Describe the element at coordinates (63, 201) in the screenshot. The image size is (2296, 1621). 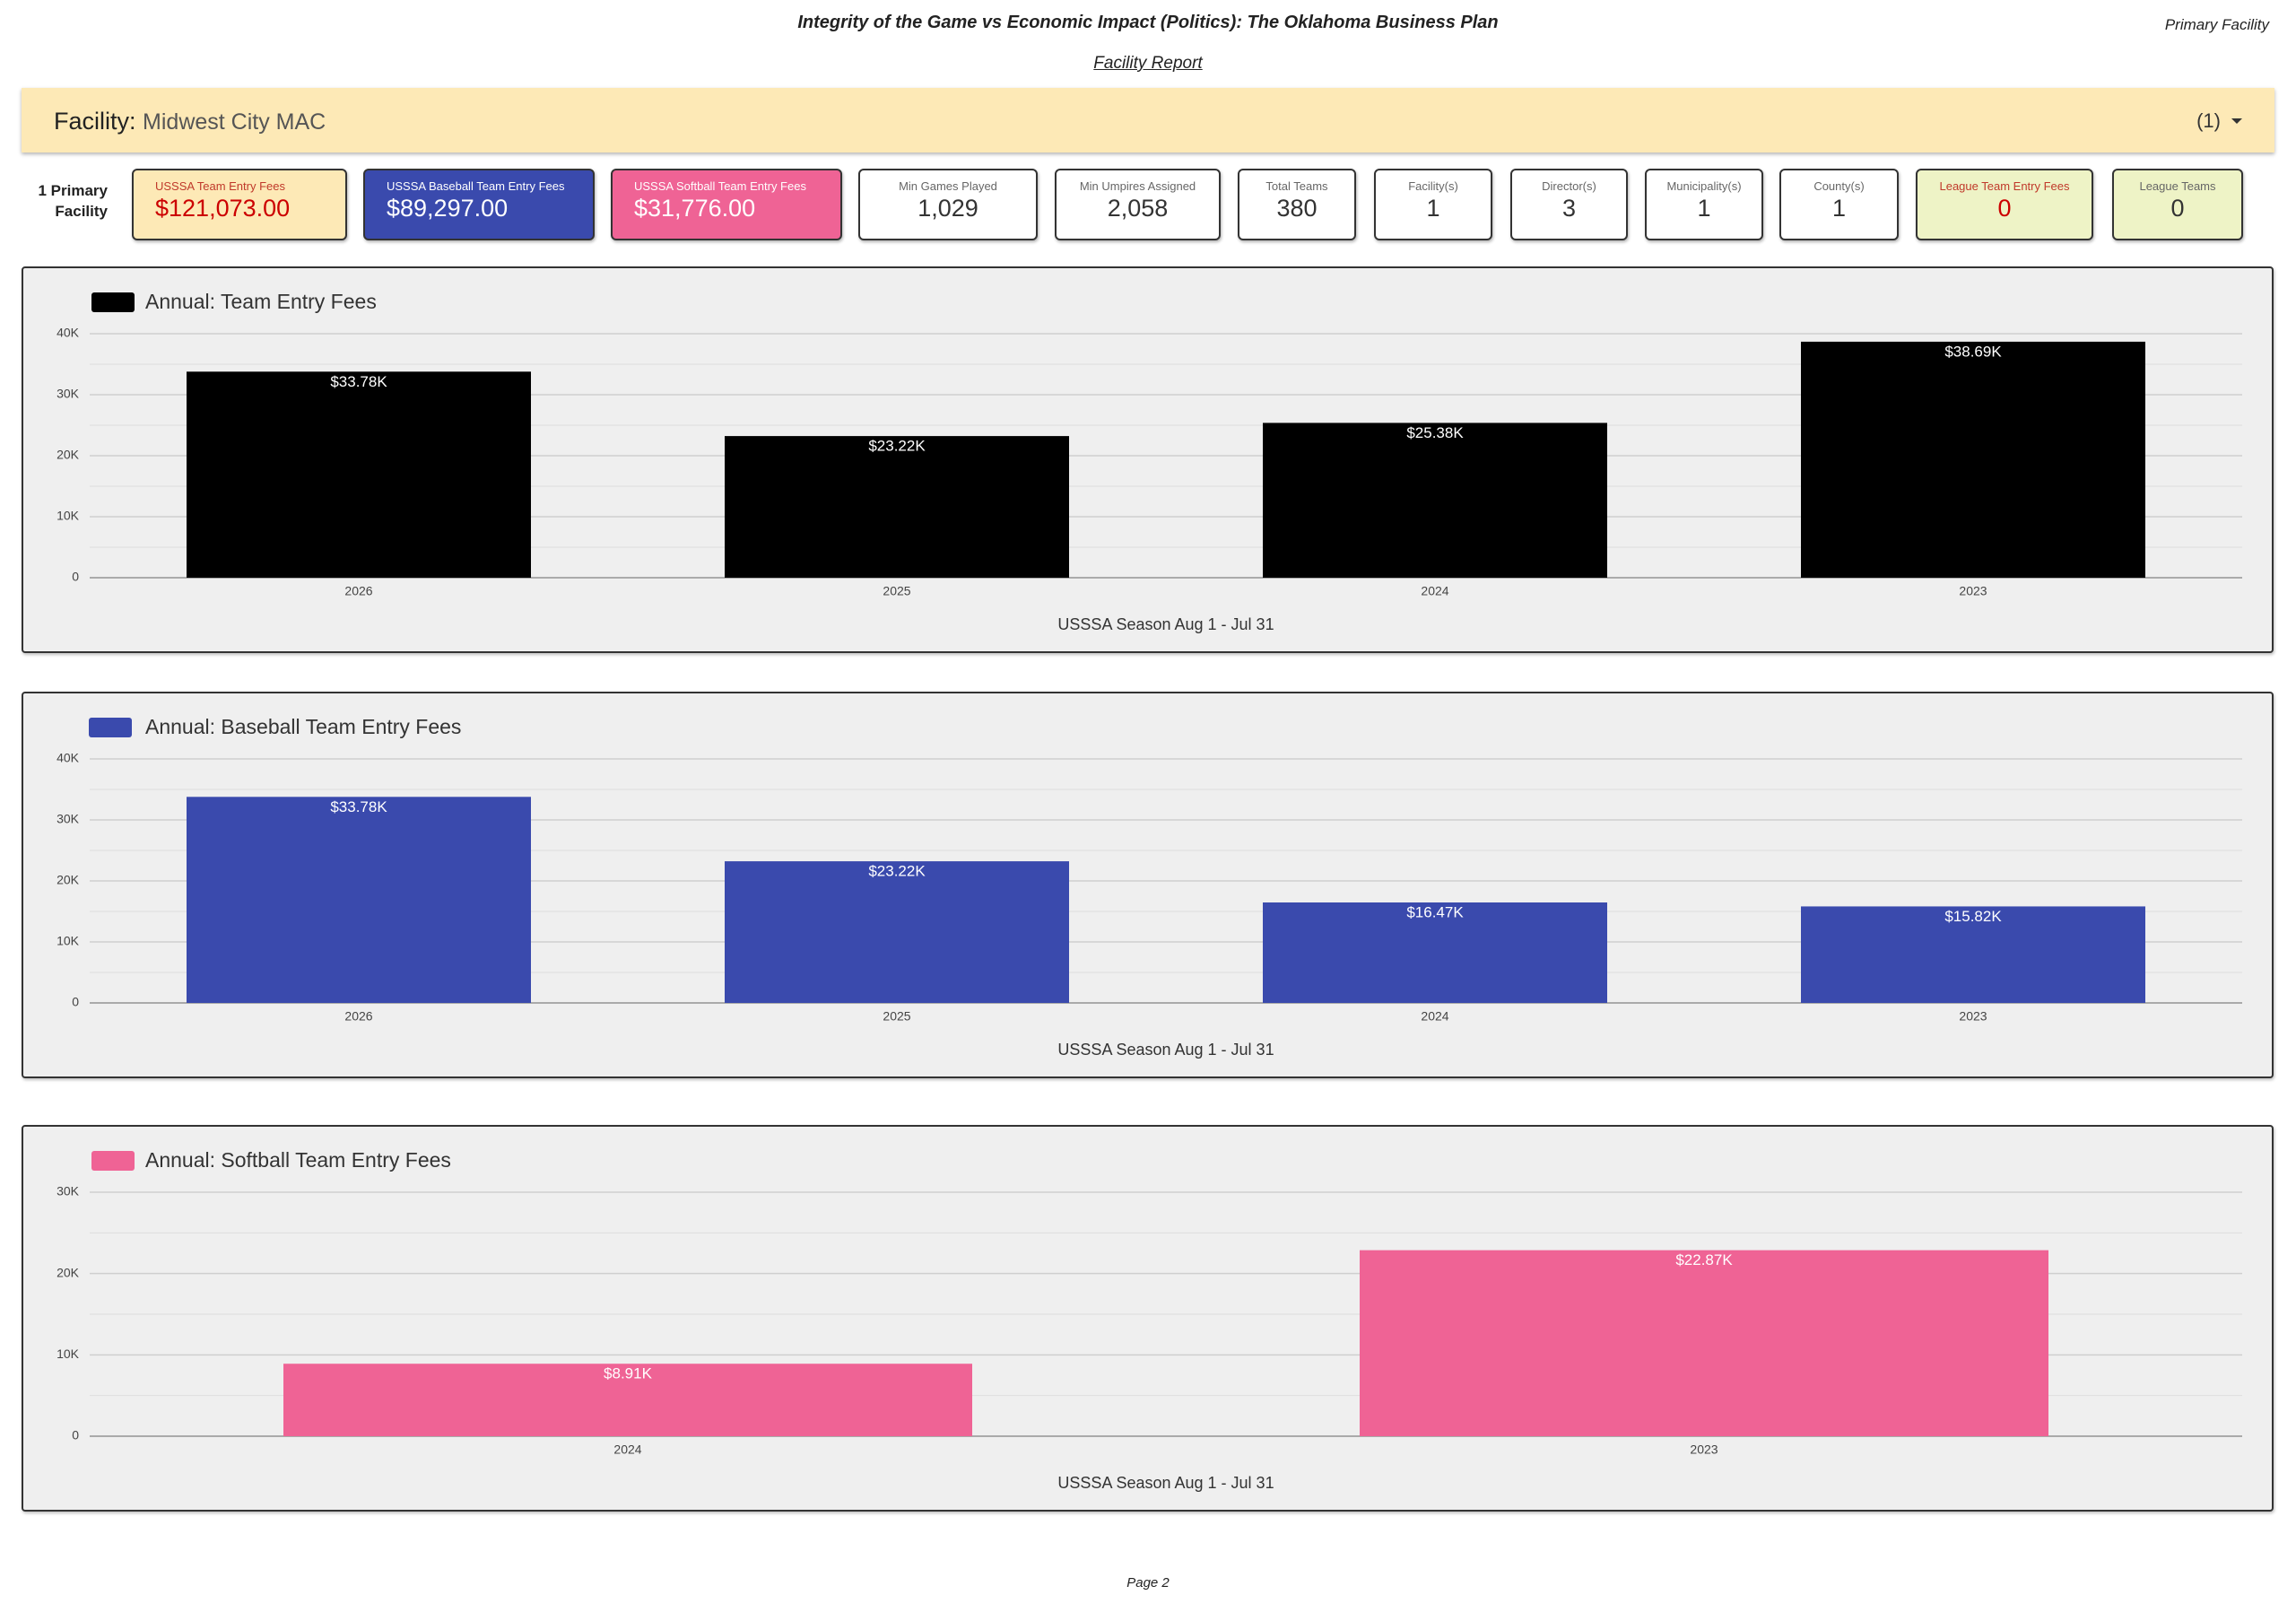
I see `summary-label: 1 Primary Facility` at that location.